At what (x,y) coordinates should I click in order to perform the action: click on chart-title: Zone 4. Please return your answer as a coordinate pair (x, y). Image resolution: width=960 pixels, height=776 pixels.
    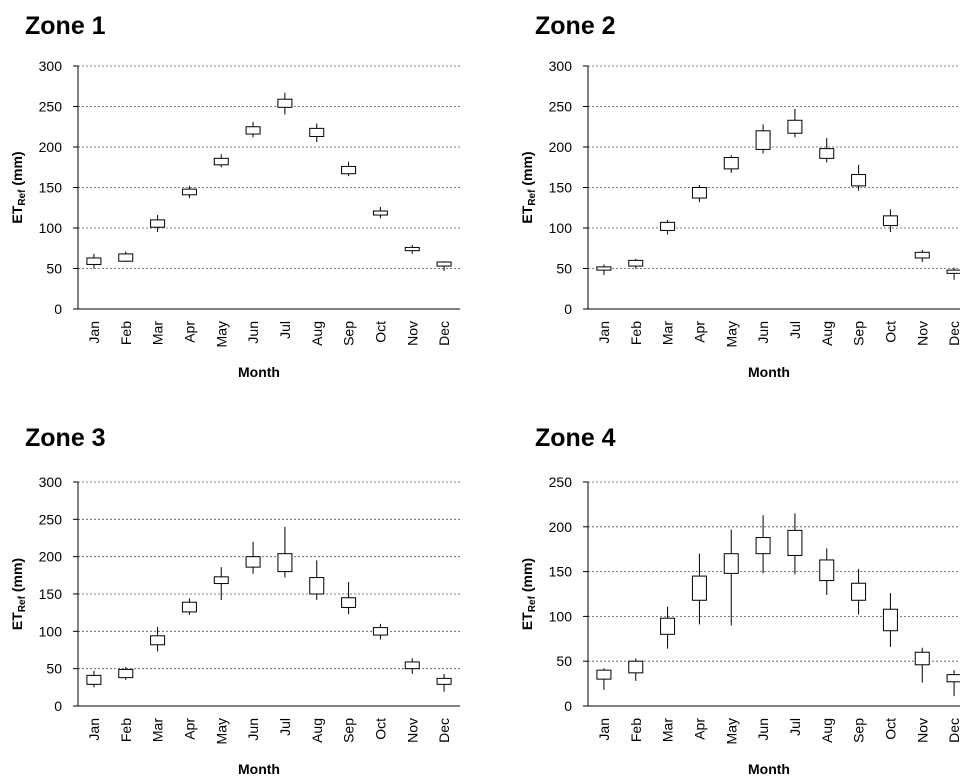
    Looking at the image, I should click on (575, 438).